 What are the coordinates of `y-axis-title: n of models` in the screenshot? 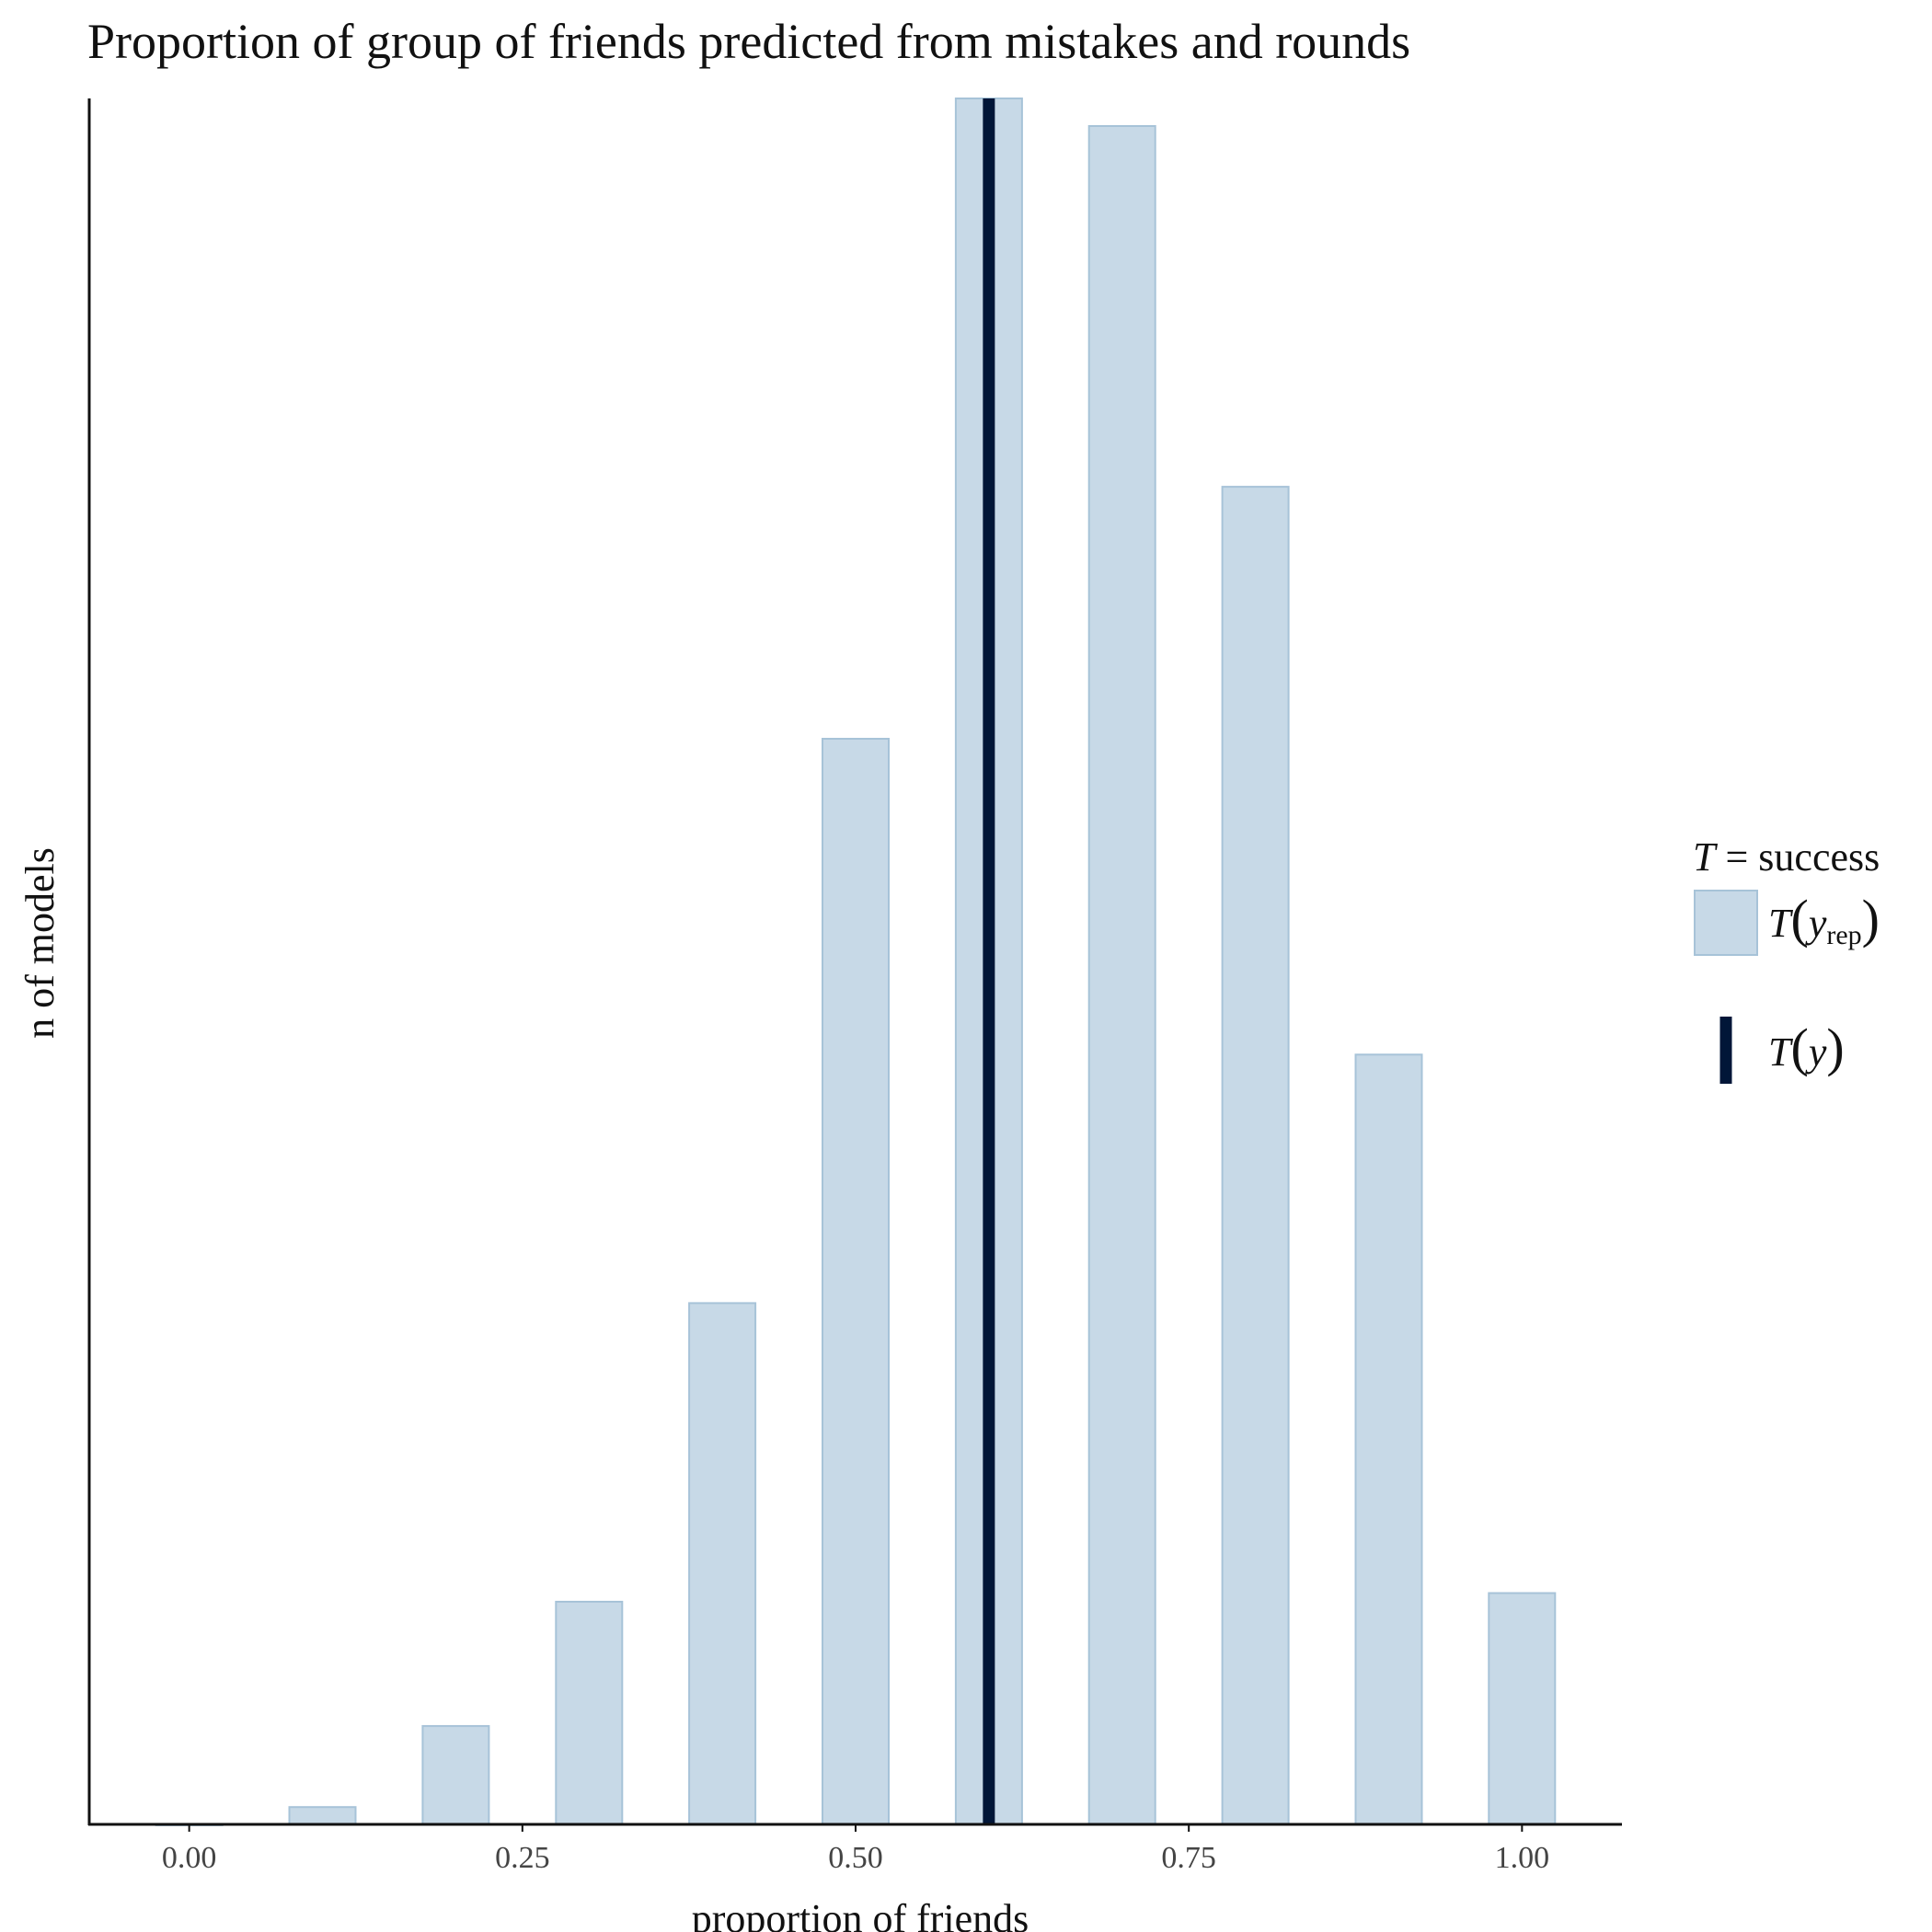 It's located at (40, 943).